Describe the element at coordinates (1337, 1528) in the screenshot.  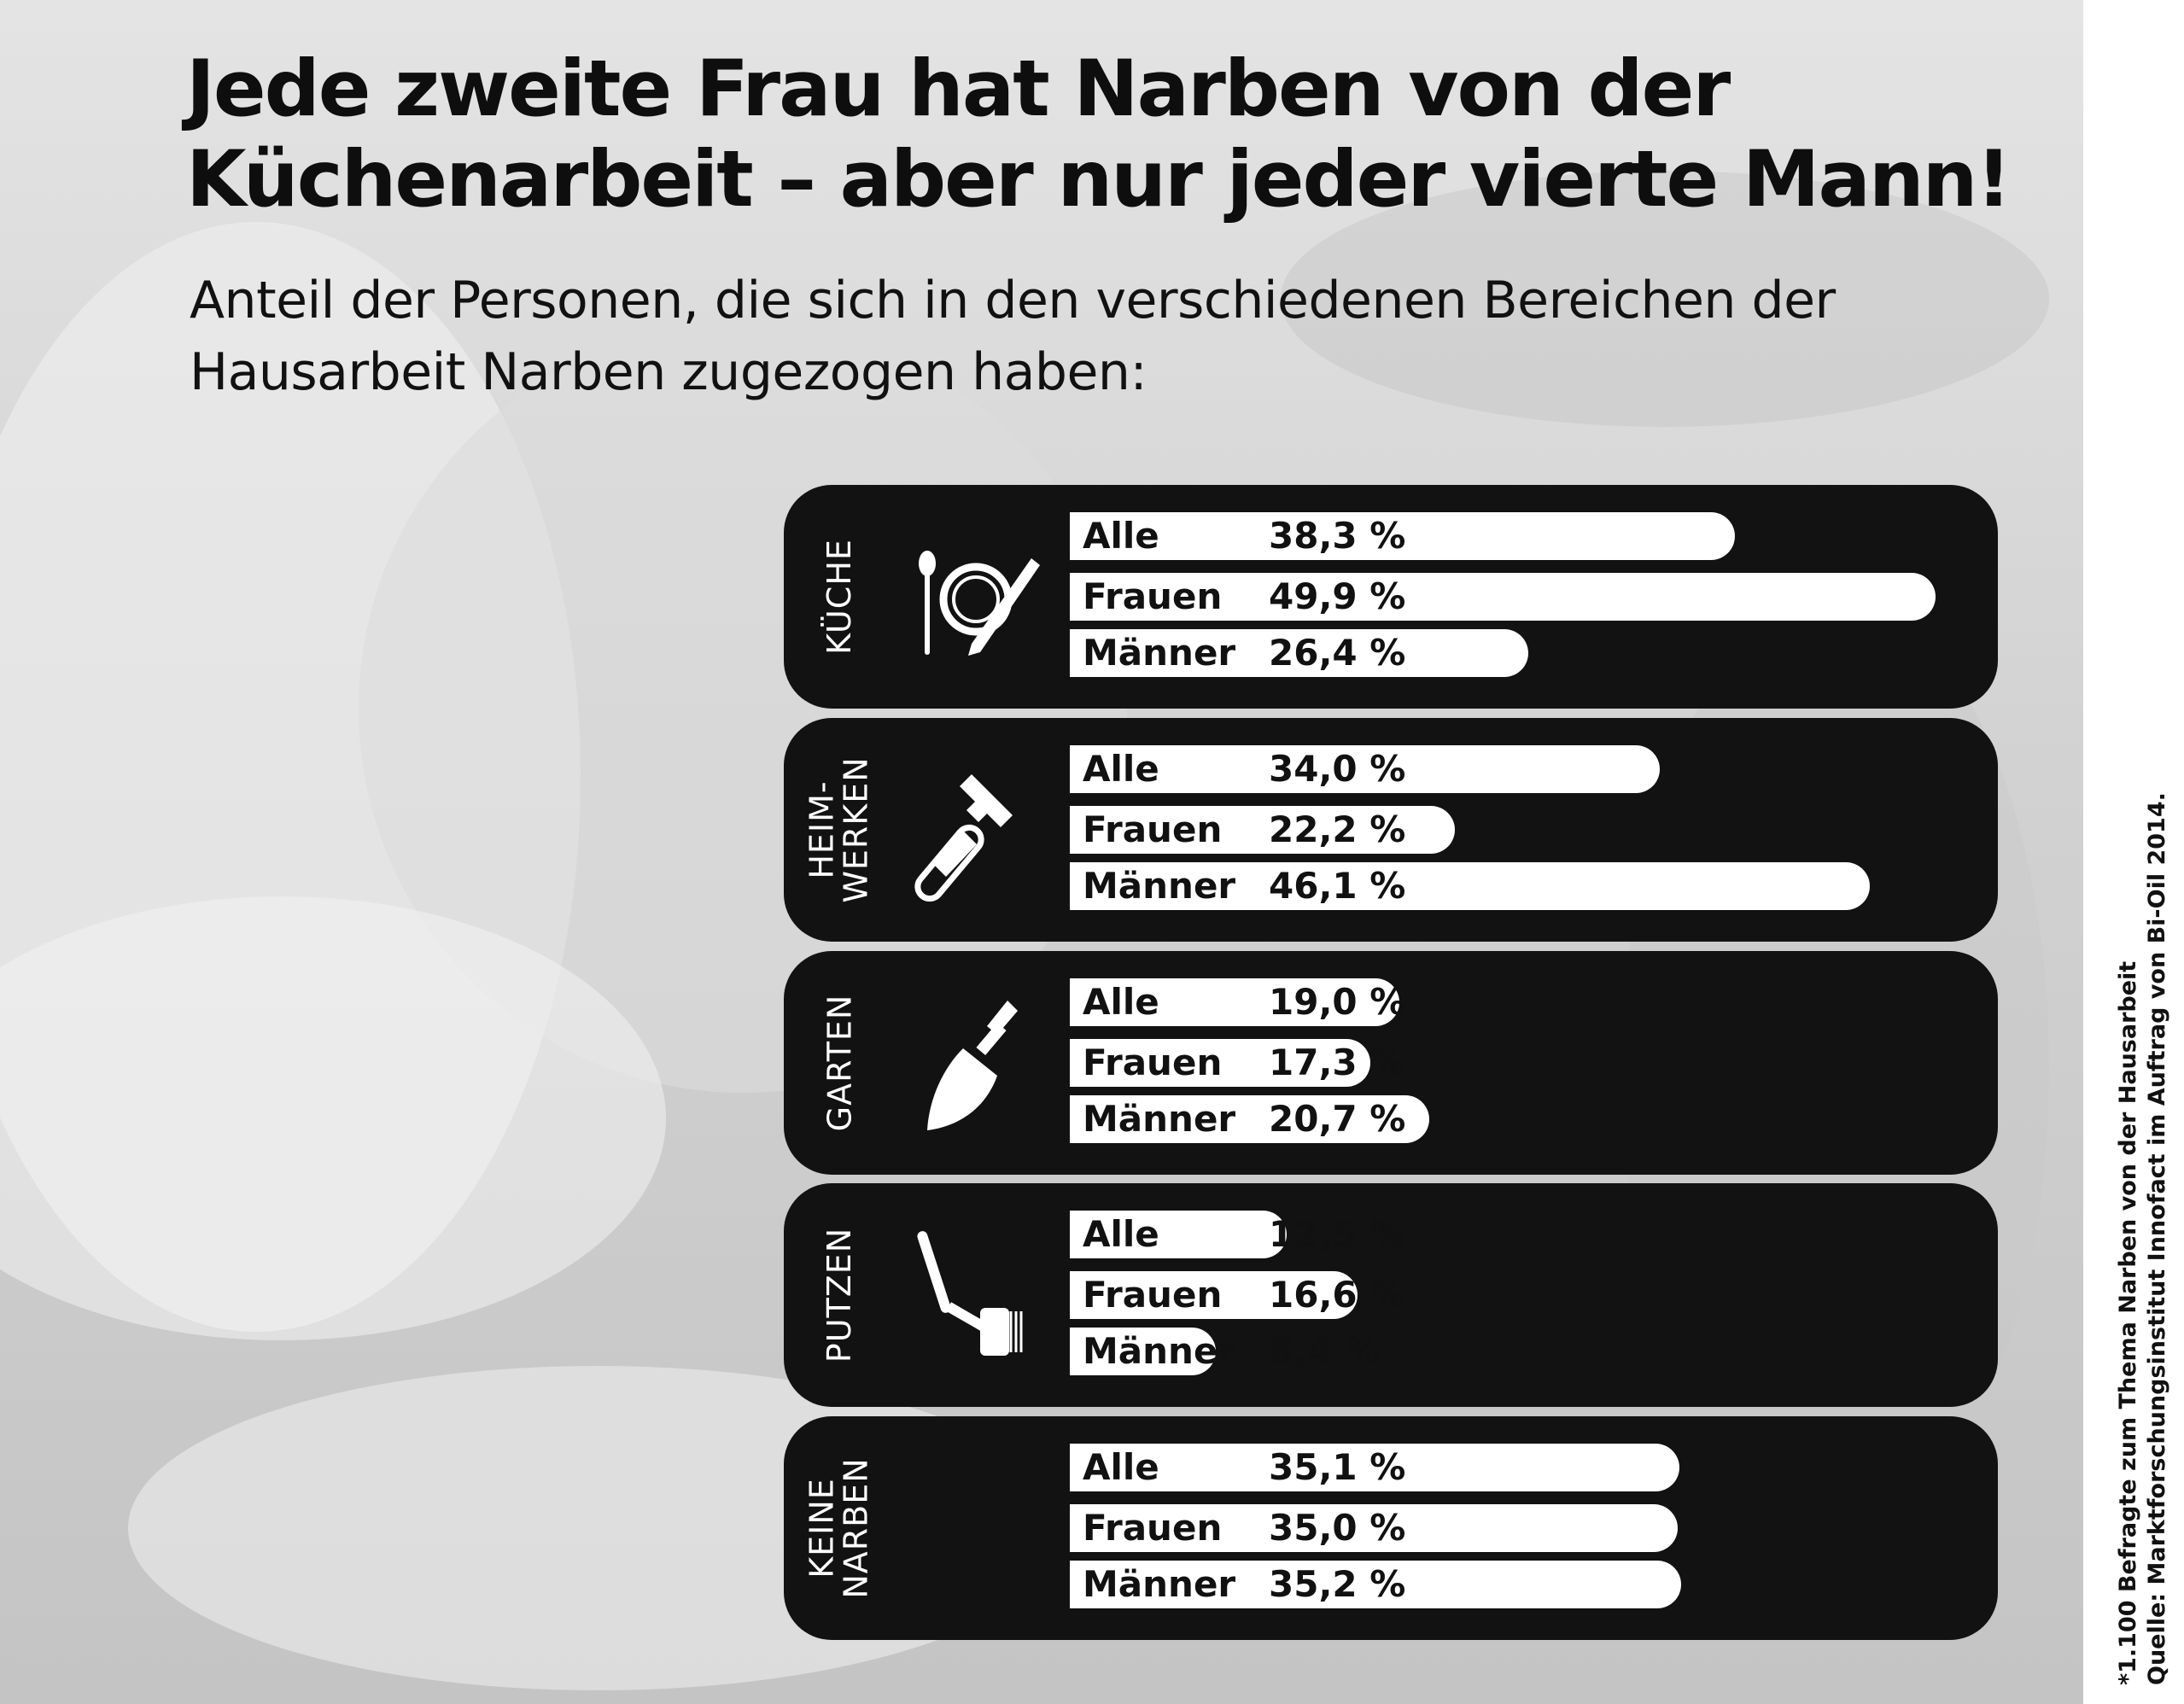
I see `bar-value-label: 35,0 %` at that location.